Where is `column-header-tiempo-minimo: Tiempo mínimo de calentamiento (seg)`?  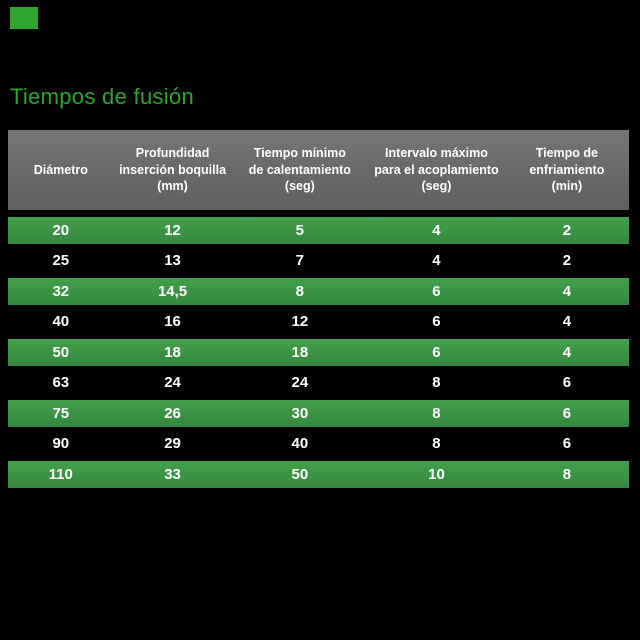 column-header-tiempo-minimo: Tiempo mínimo de calentamiento (seg) is located at coordinates (299, 169).